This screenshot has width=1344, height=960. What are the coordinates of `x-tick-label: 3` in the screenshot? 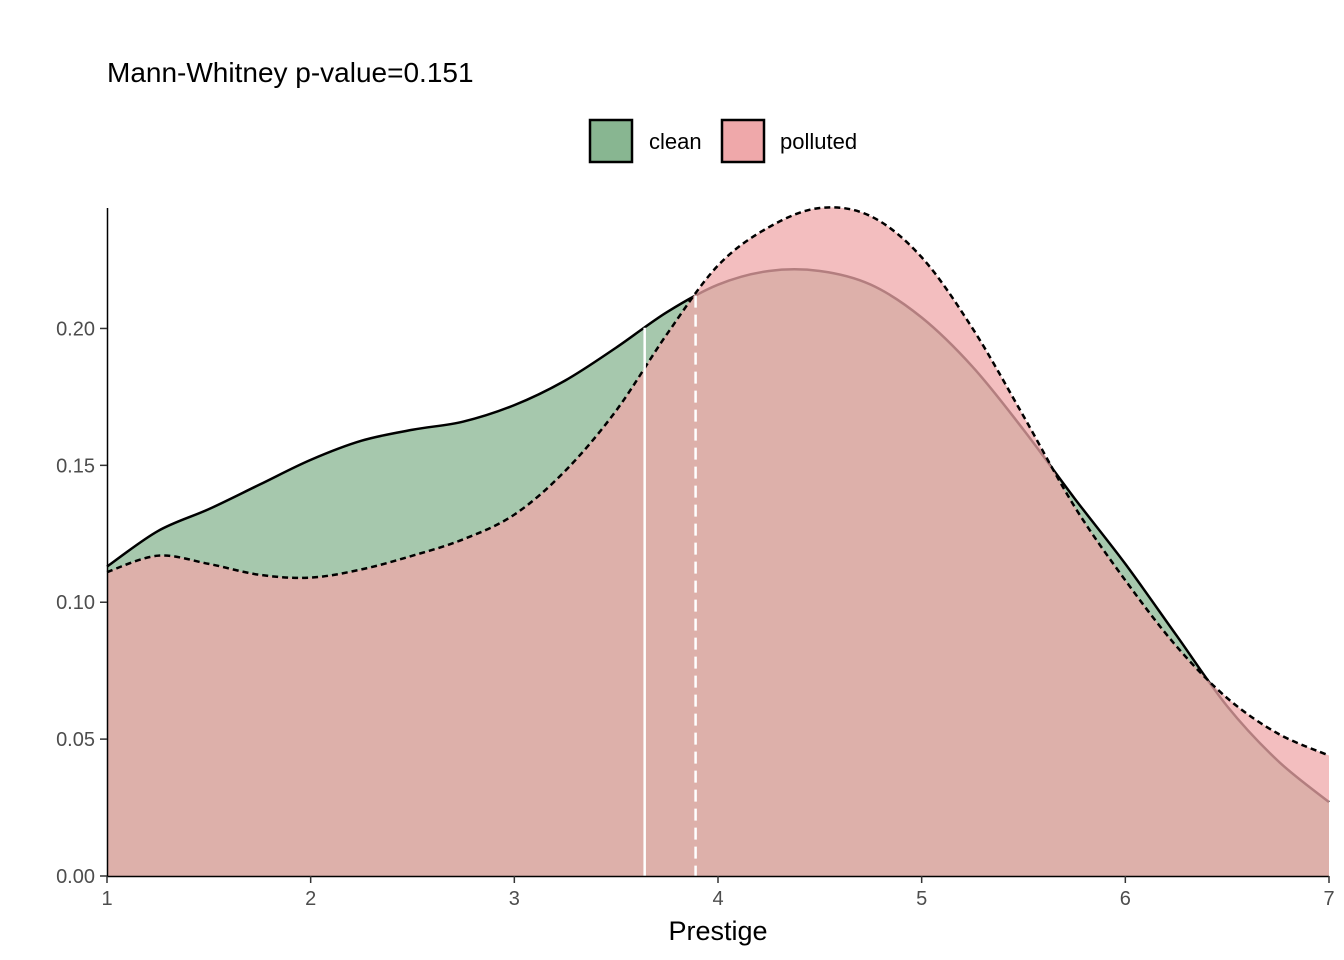 It's located at (514, 899).